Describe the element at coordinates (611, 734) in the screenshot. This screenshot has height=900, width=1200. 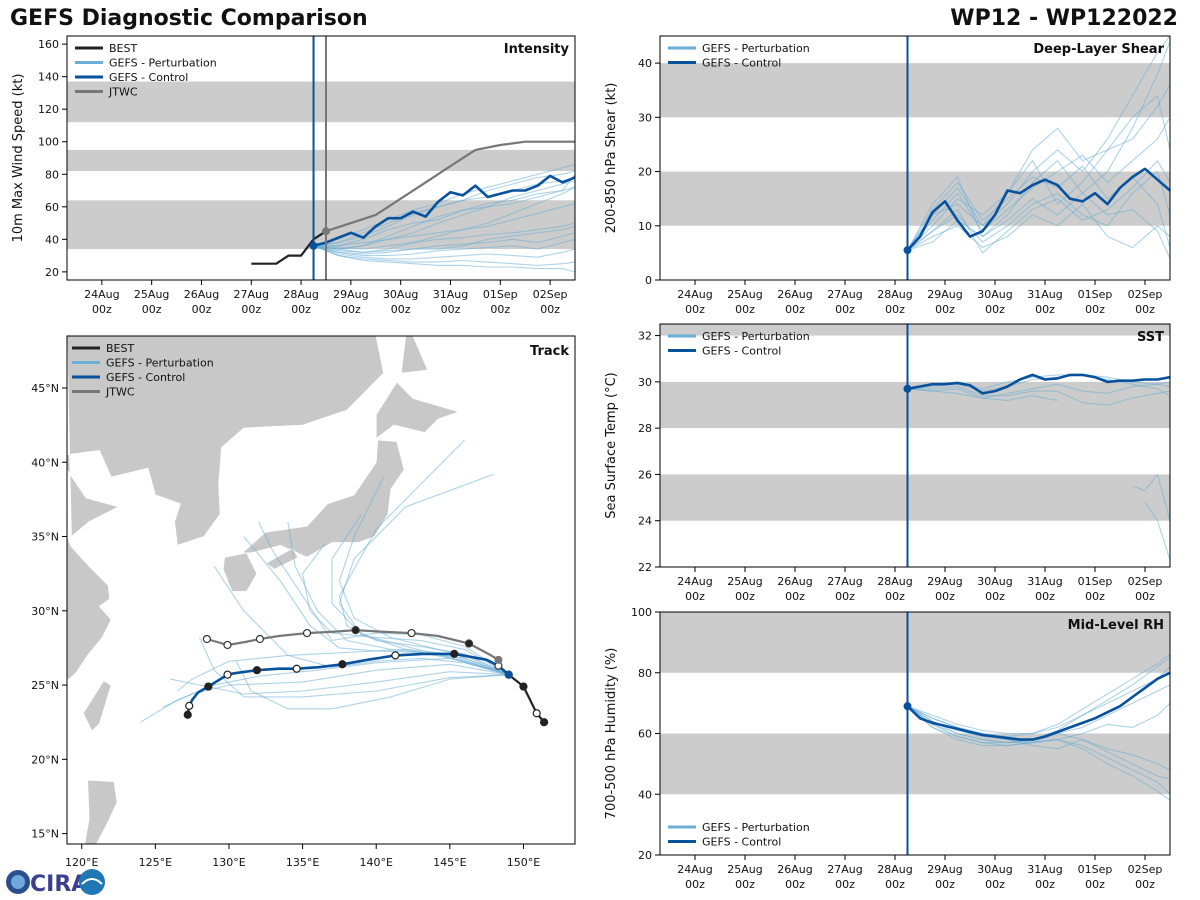
I see `y-axis-label: 700-500 hPa Humidity (%)` at that location.